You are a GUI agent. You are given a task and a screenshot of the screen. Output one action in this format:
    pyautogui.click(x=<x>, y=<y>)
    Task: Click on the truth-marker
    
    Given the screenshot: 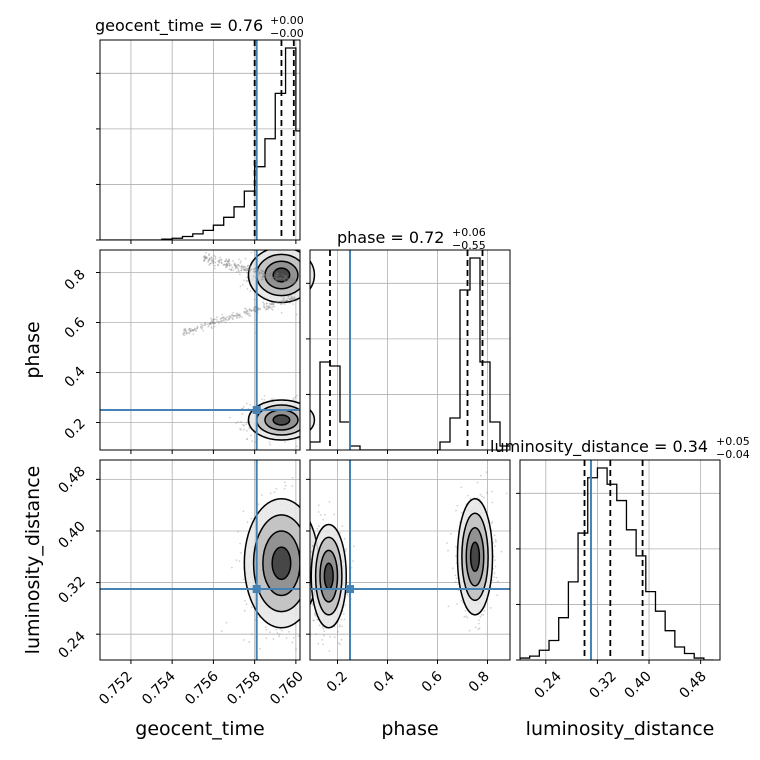 What is the action you would take?
    pyautogui.click(x=350, y=589)
    